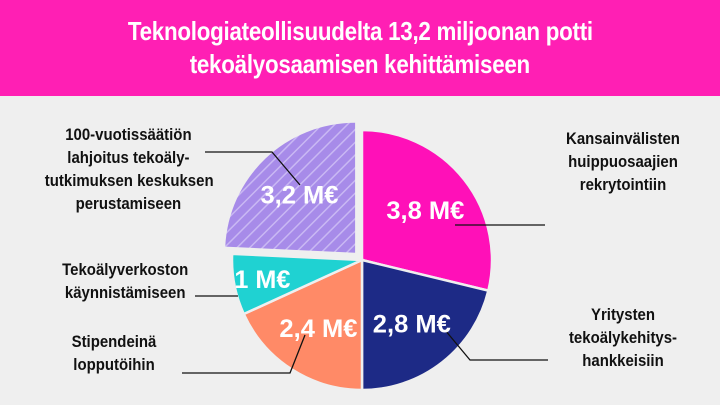  I want to click on pie-slice-foundation, so click(290, 187).